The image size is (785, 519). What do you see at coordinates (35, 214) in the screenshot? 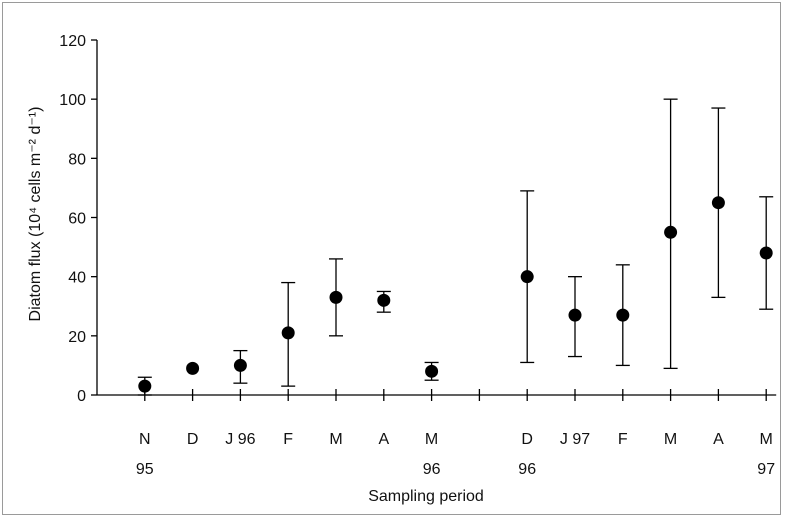
I see `y-axis-title: Diatom flux (10⁴ cells m⁻² d⁻¹)` at bounding box center [35, 214].